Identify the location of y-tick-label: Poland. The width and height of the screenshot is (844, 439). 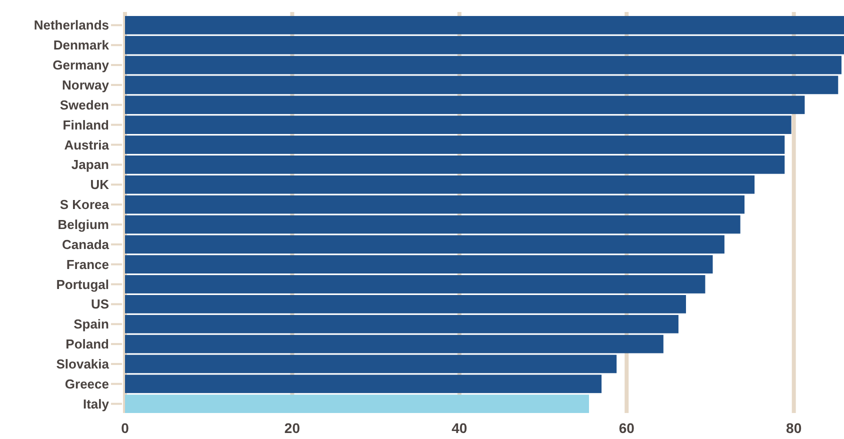
(88, 344).